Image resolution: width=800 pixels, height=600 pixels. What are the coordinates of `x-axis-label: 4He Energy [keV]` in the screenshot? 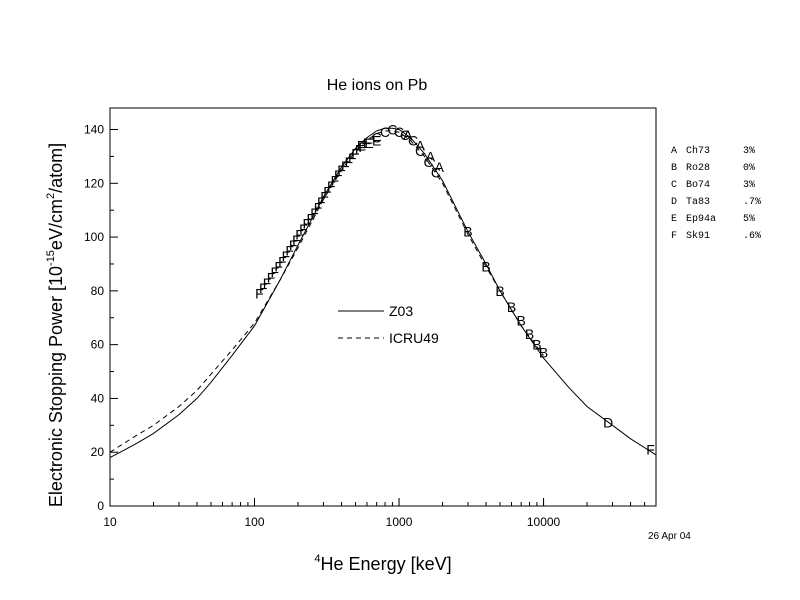 It's located at (382, 563).